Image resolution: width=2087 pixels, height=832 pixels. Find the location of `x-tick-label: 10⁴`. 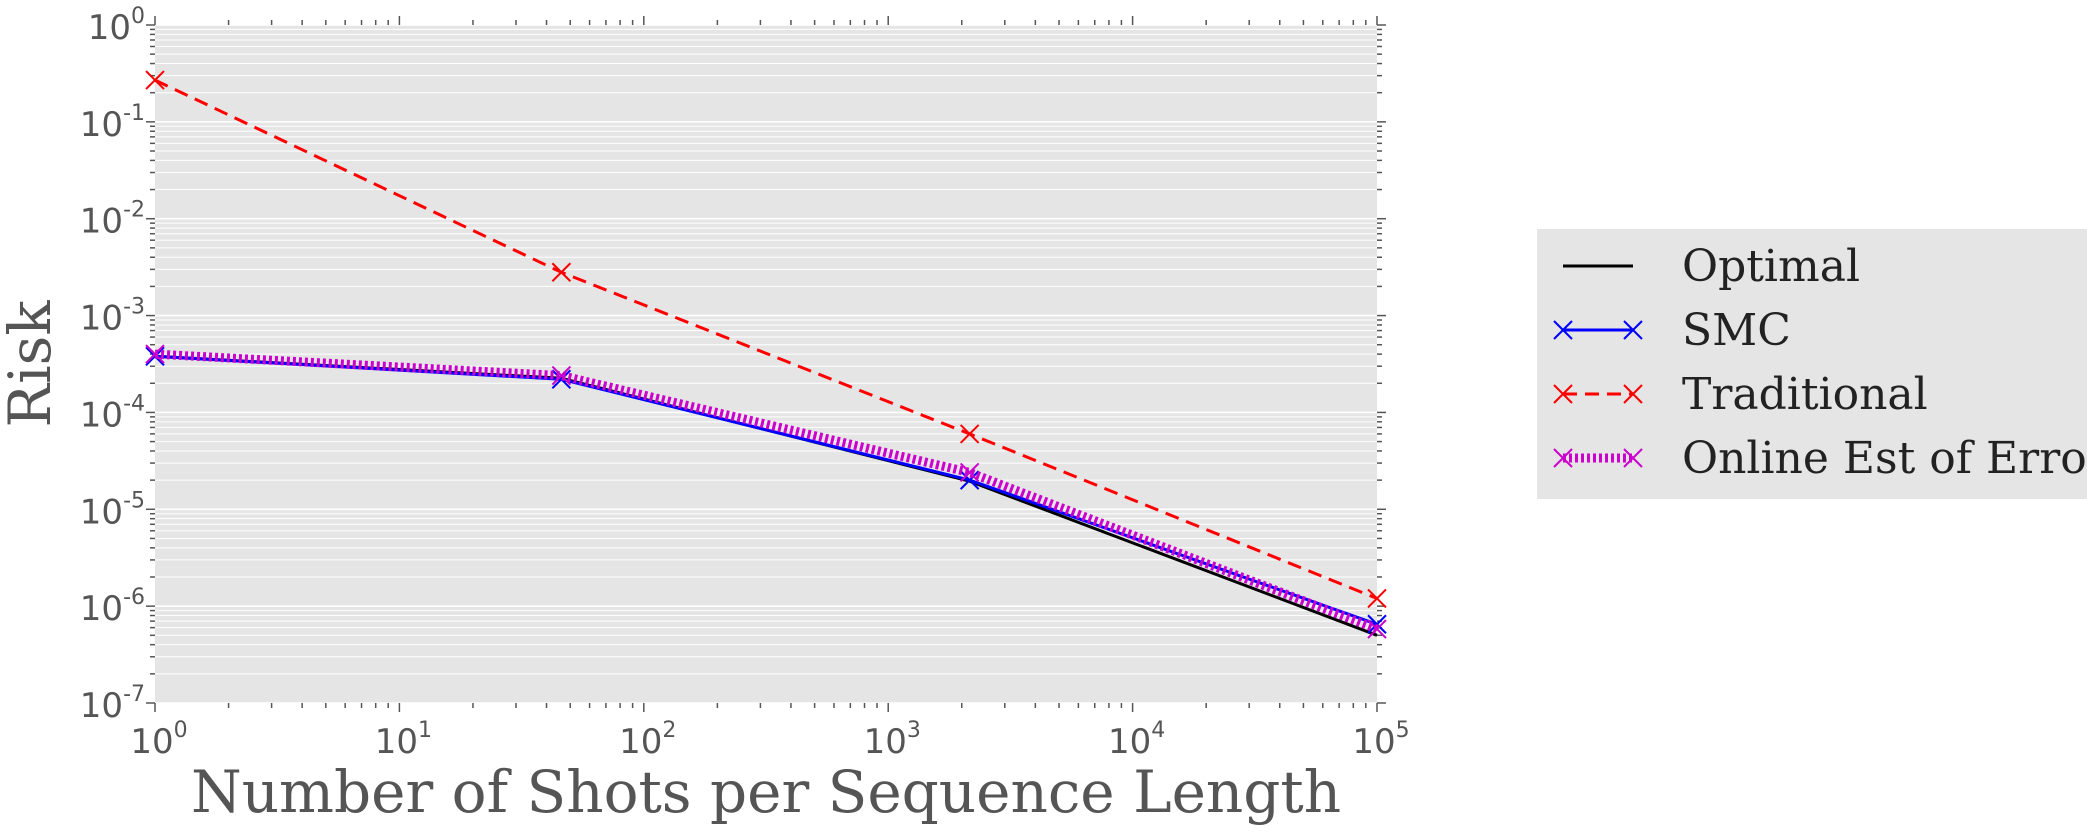

x-tick-label: 10⁴ is located at coordinates (1136, 740).